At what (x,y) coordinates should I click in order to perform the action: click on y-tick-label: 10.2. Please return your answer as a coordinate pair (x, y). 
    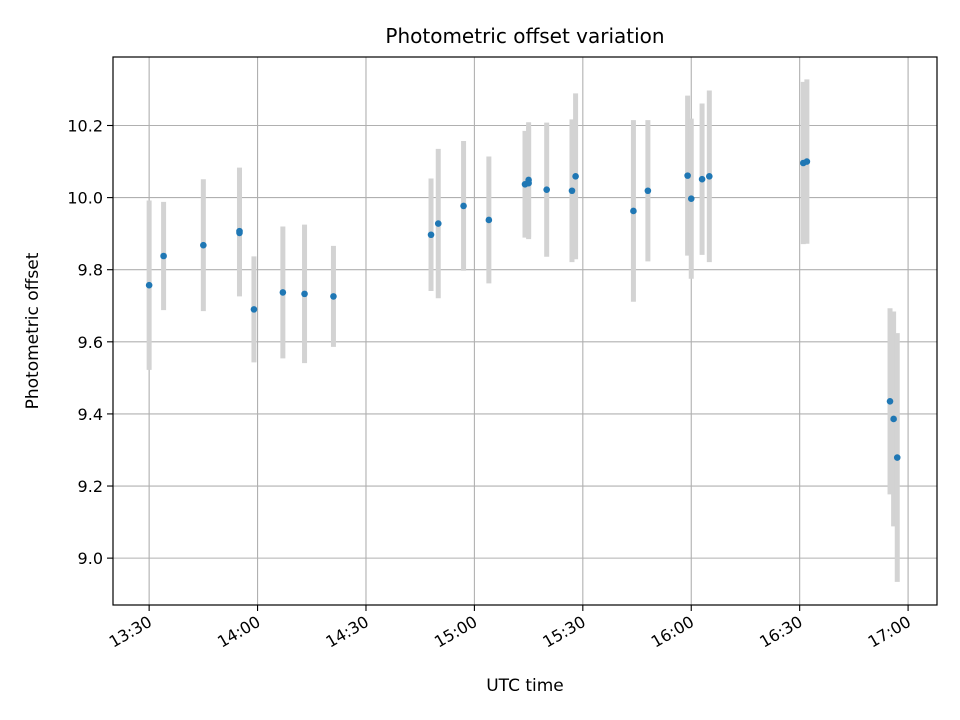
    Looking at the image, I should click on (85, 126).